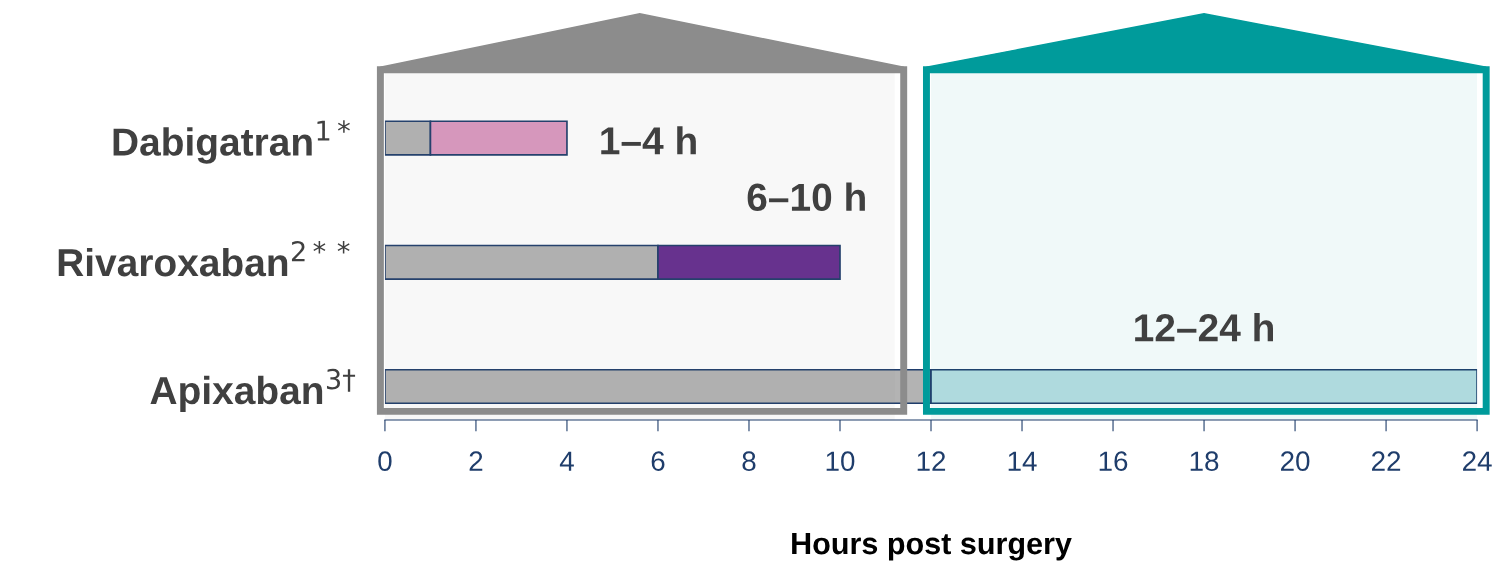 The height and width of the screenshot is (581, 1492). I want to click on annotation: 6–10 h, so click(806, 197).